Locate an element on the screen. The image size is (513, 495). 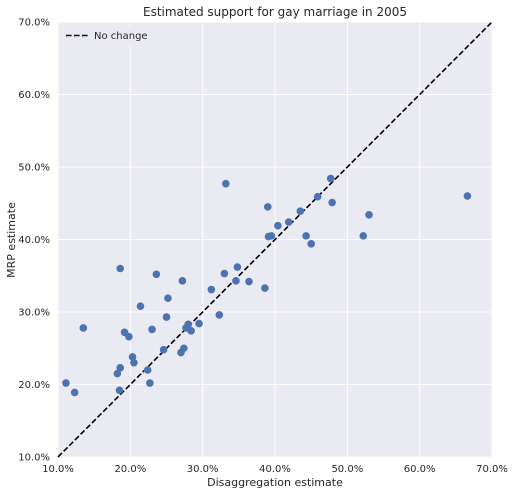
x-tick-label: 40.0% is located at coordinates (275, 469).